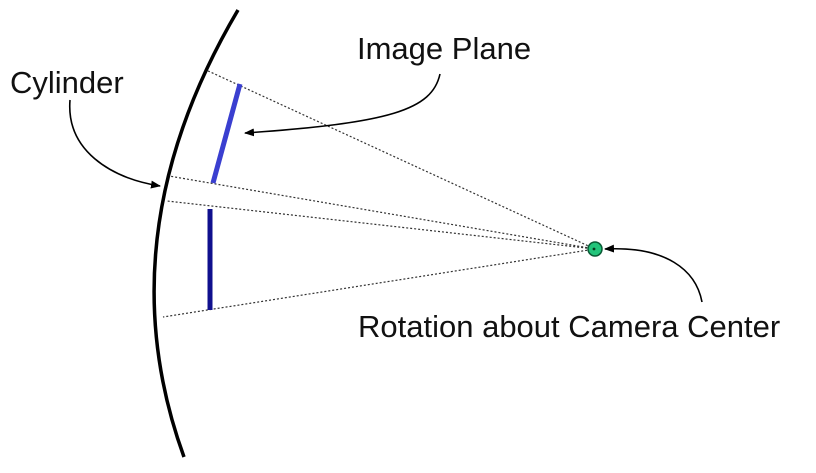 The image size is (816, 473). I want to click on camera-center-dot, so click(594, 249).